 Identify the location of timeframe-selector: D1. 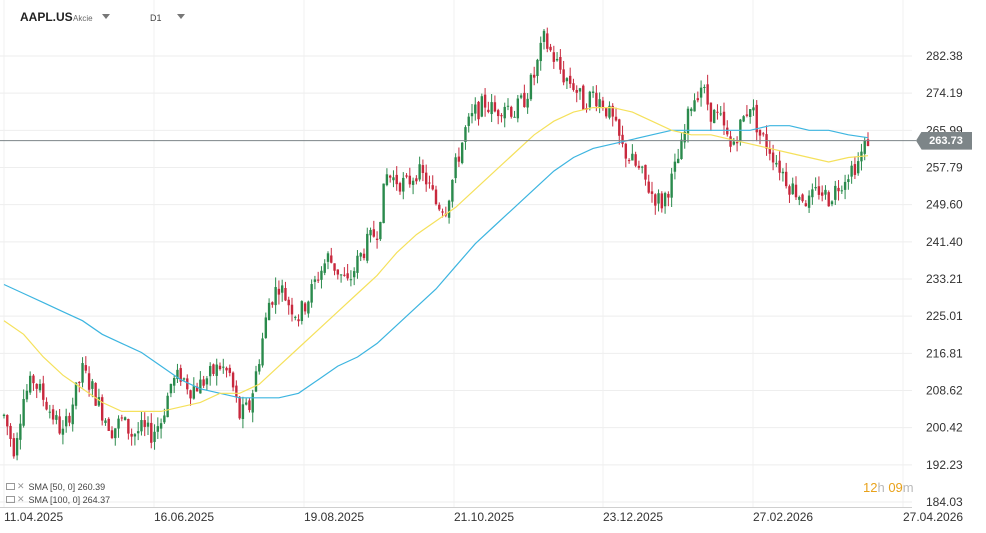
(156, 18).